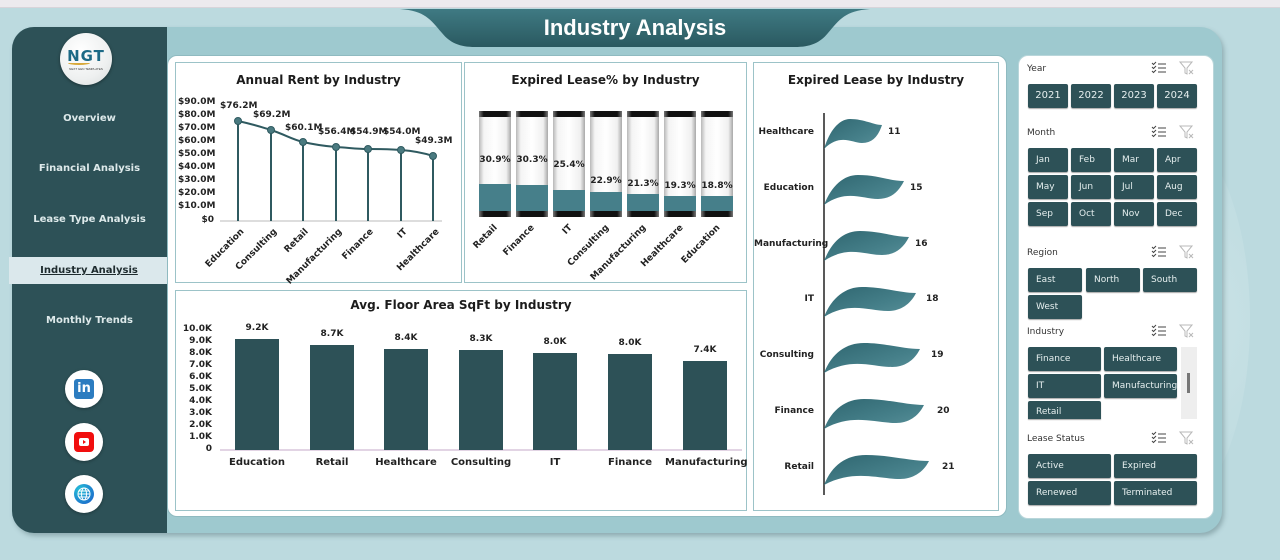 This screenshot has height=560, width=1280. What do you see at coordinates (332, 462) in the screenshot?
I see `x-category: Retail` at bounding box center [332, 462].